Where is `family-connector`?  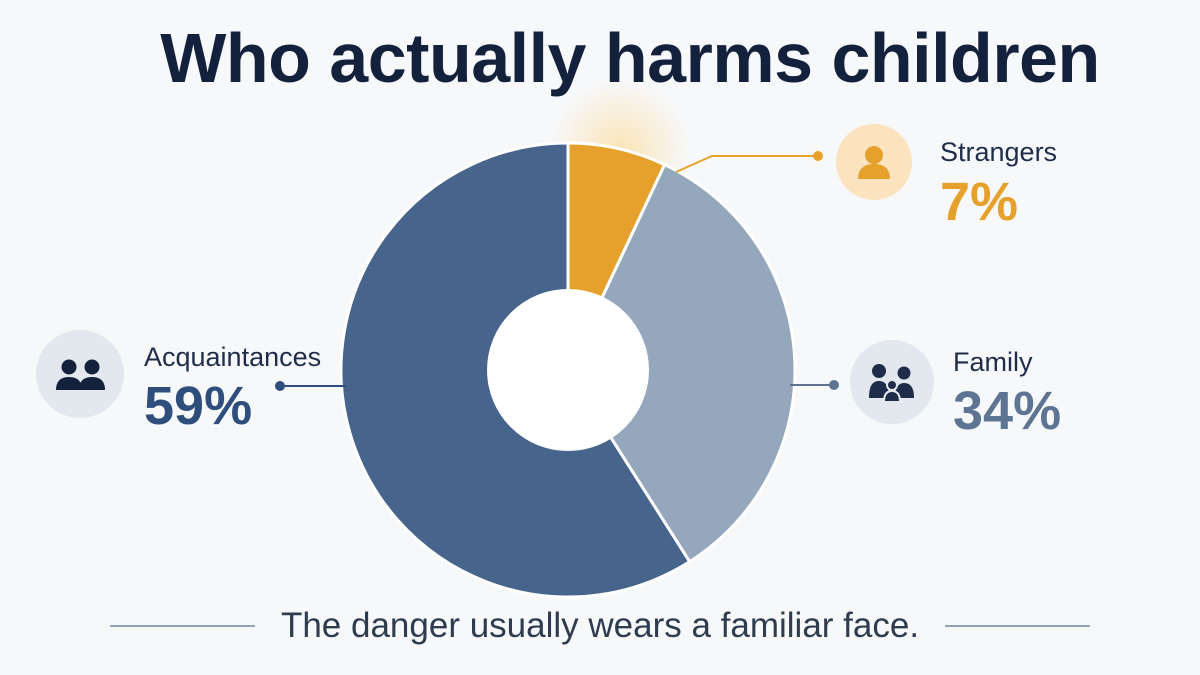 family-connector is located at coordinates (814, 385).